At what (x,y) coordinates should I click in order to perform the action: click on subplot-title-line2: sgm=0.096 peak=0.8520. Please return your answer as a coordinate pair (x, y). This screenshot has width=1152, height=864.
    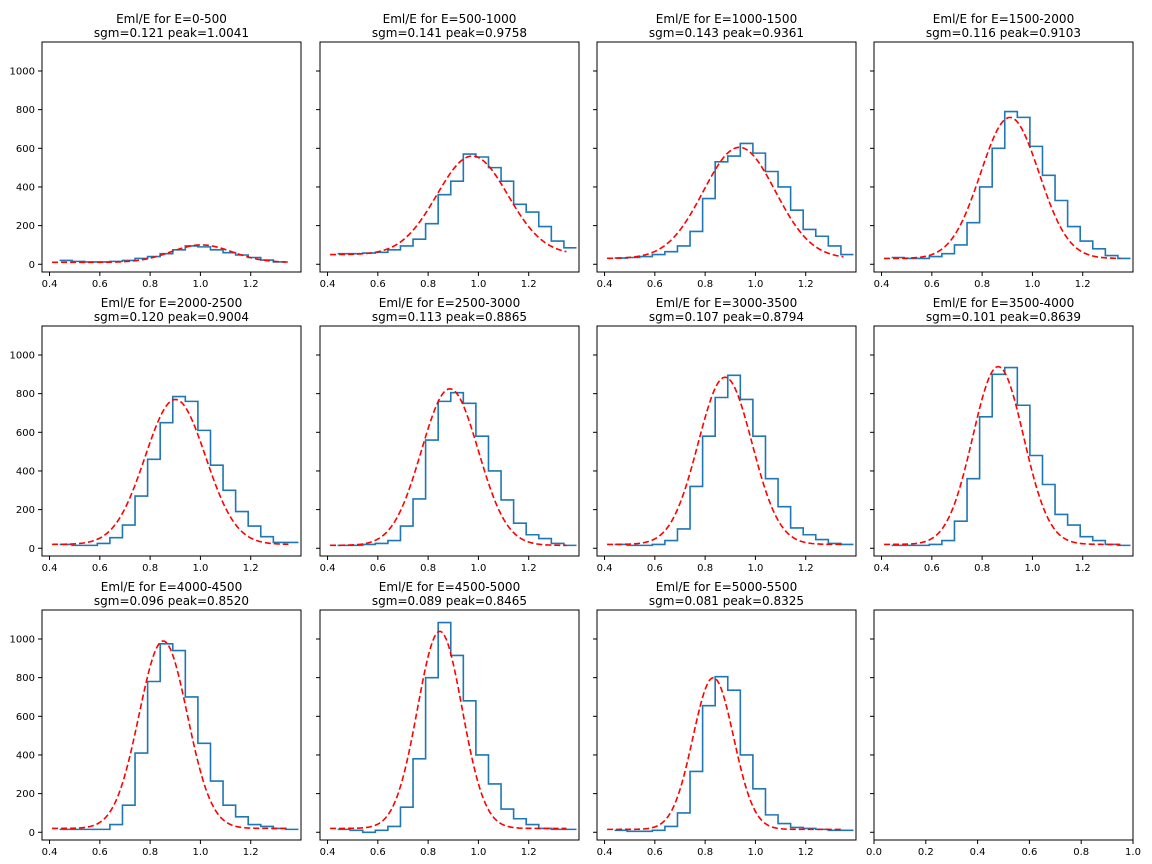
    Looking at the image, I should click on (171, 601).